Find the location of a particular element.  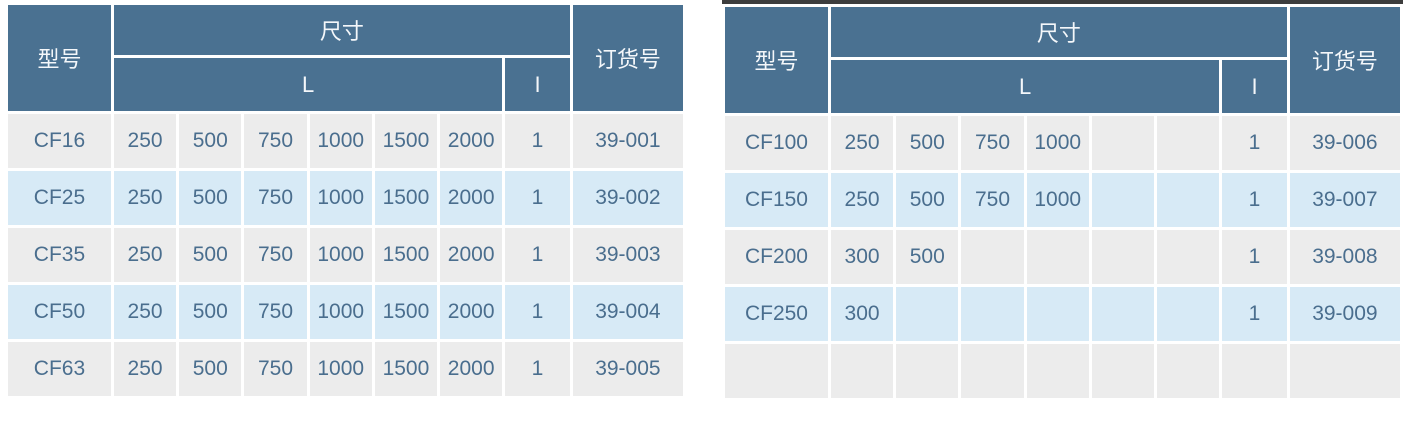

cell-order: 39-003 is located at coordinates (627, 255).